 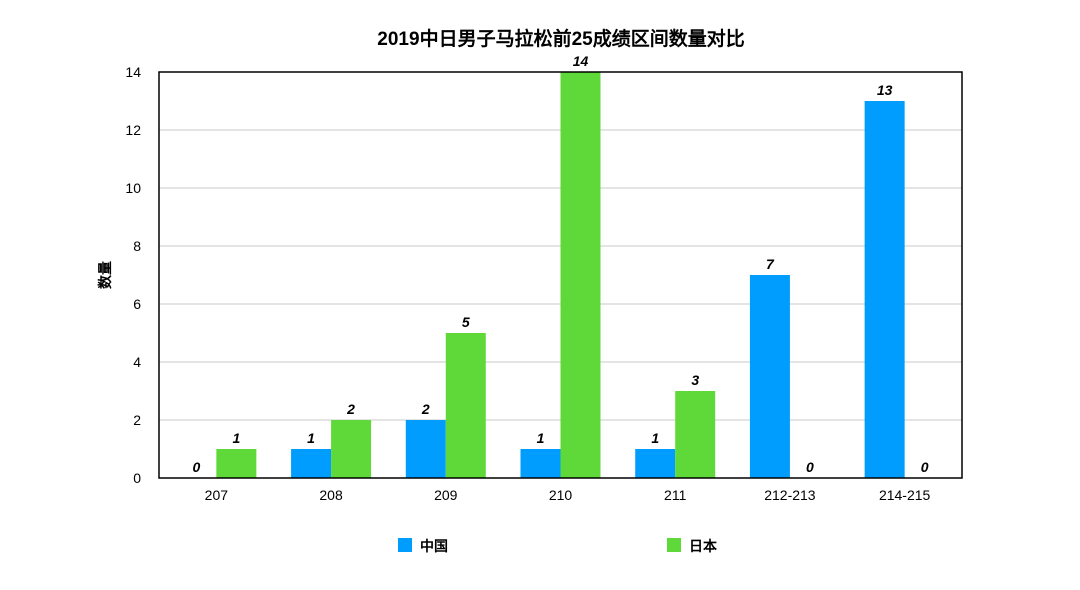 What do you see at coordinates (133, 130) in the screenshot?
I see `y-tick-label: 12` at bounding box center [133, 130].